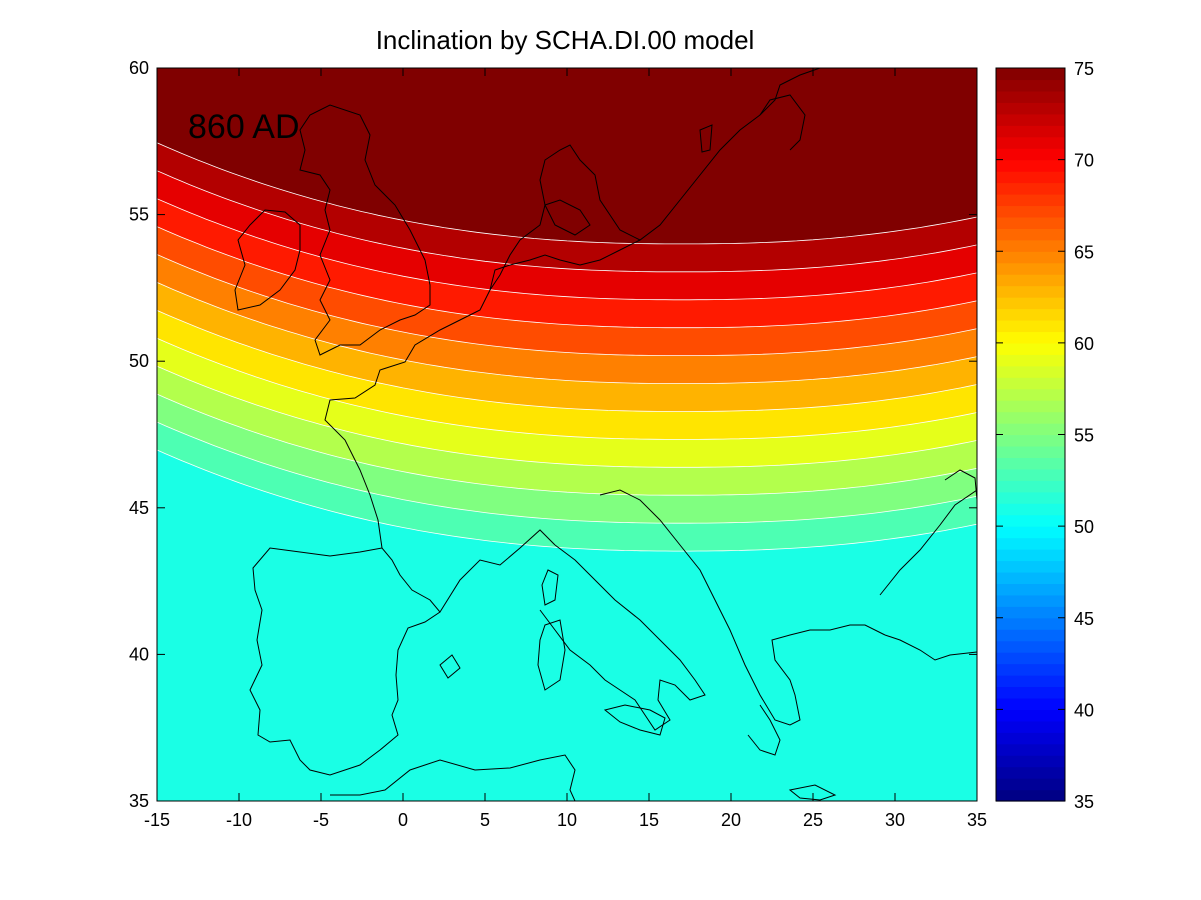  Describe the element at coordinates (244, 127) in the screenshot. I see `era-label: 860 AD` at that location.